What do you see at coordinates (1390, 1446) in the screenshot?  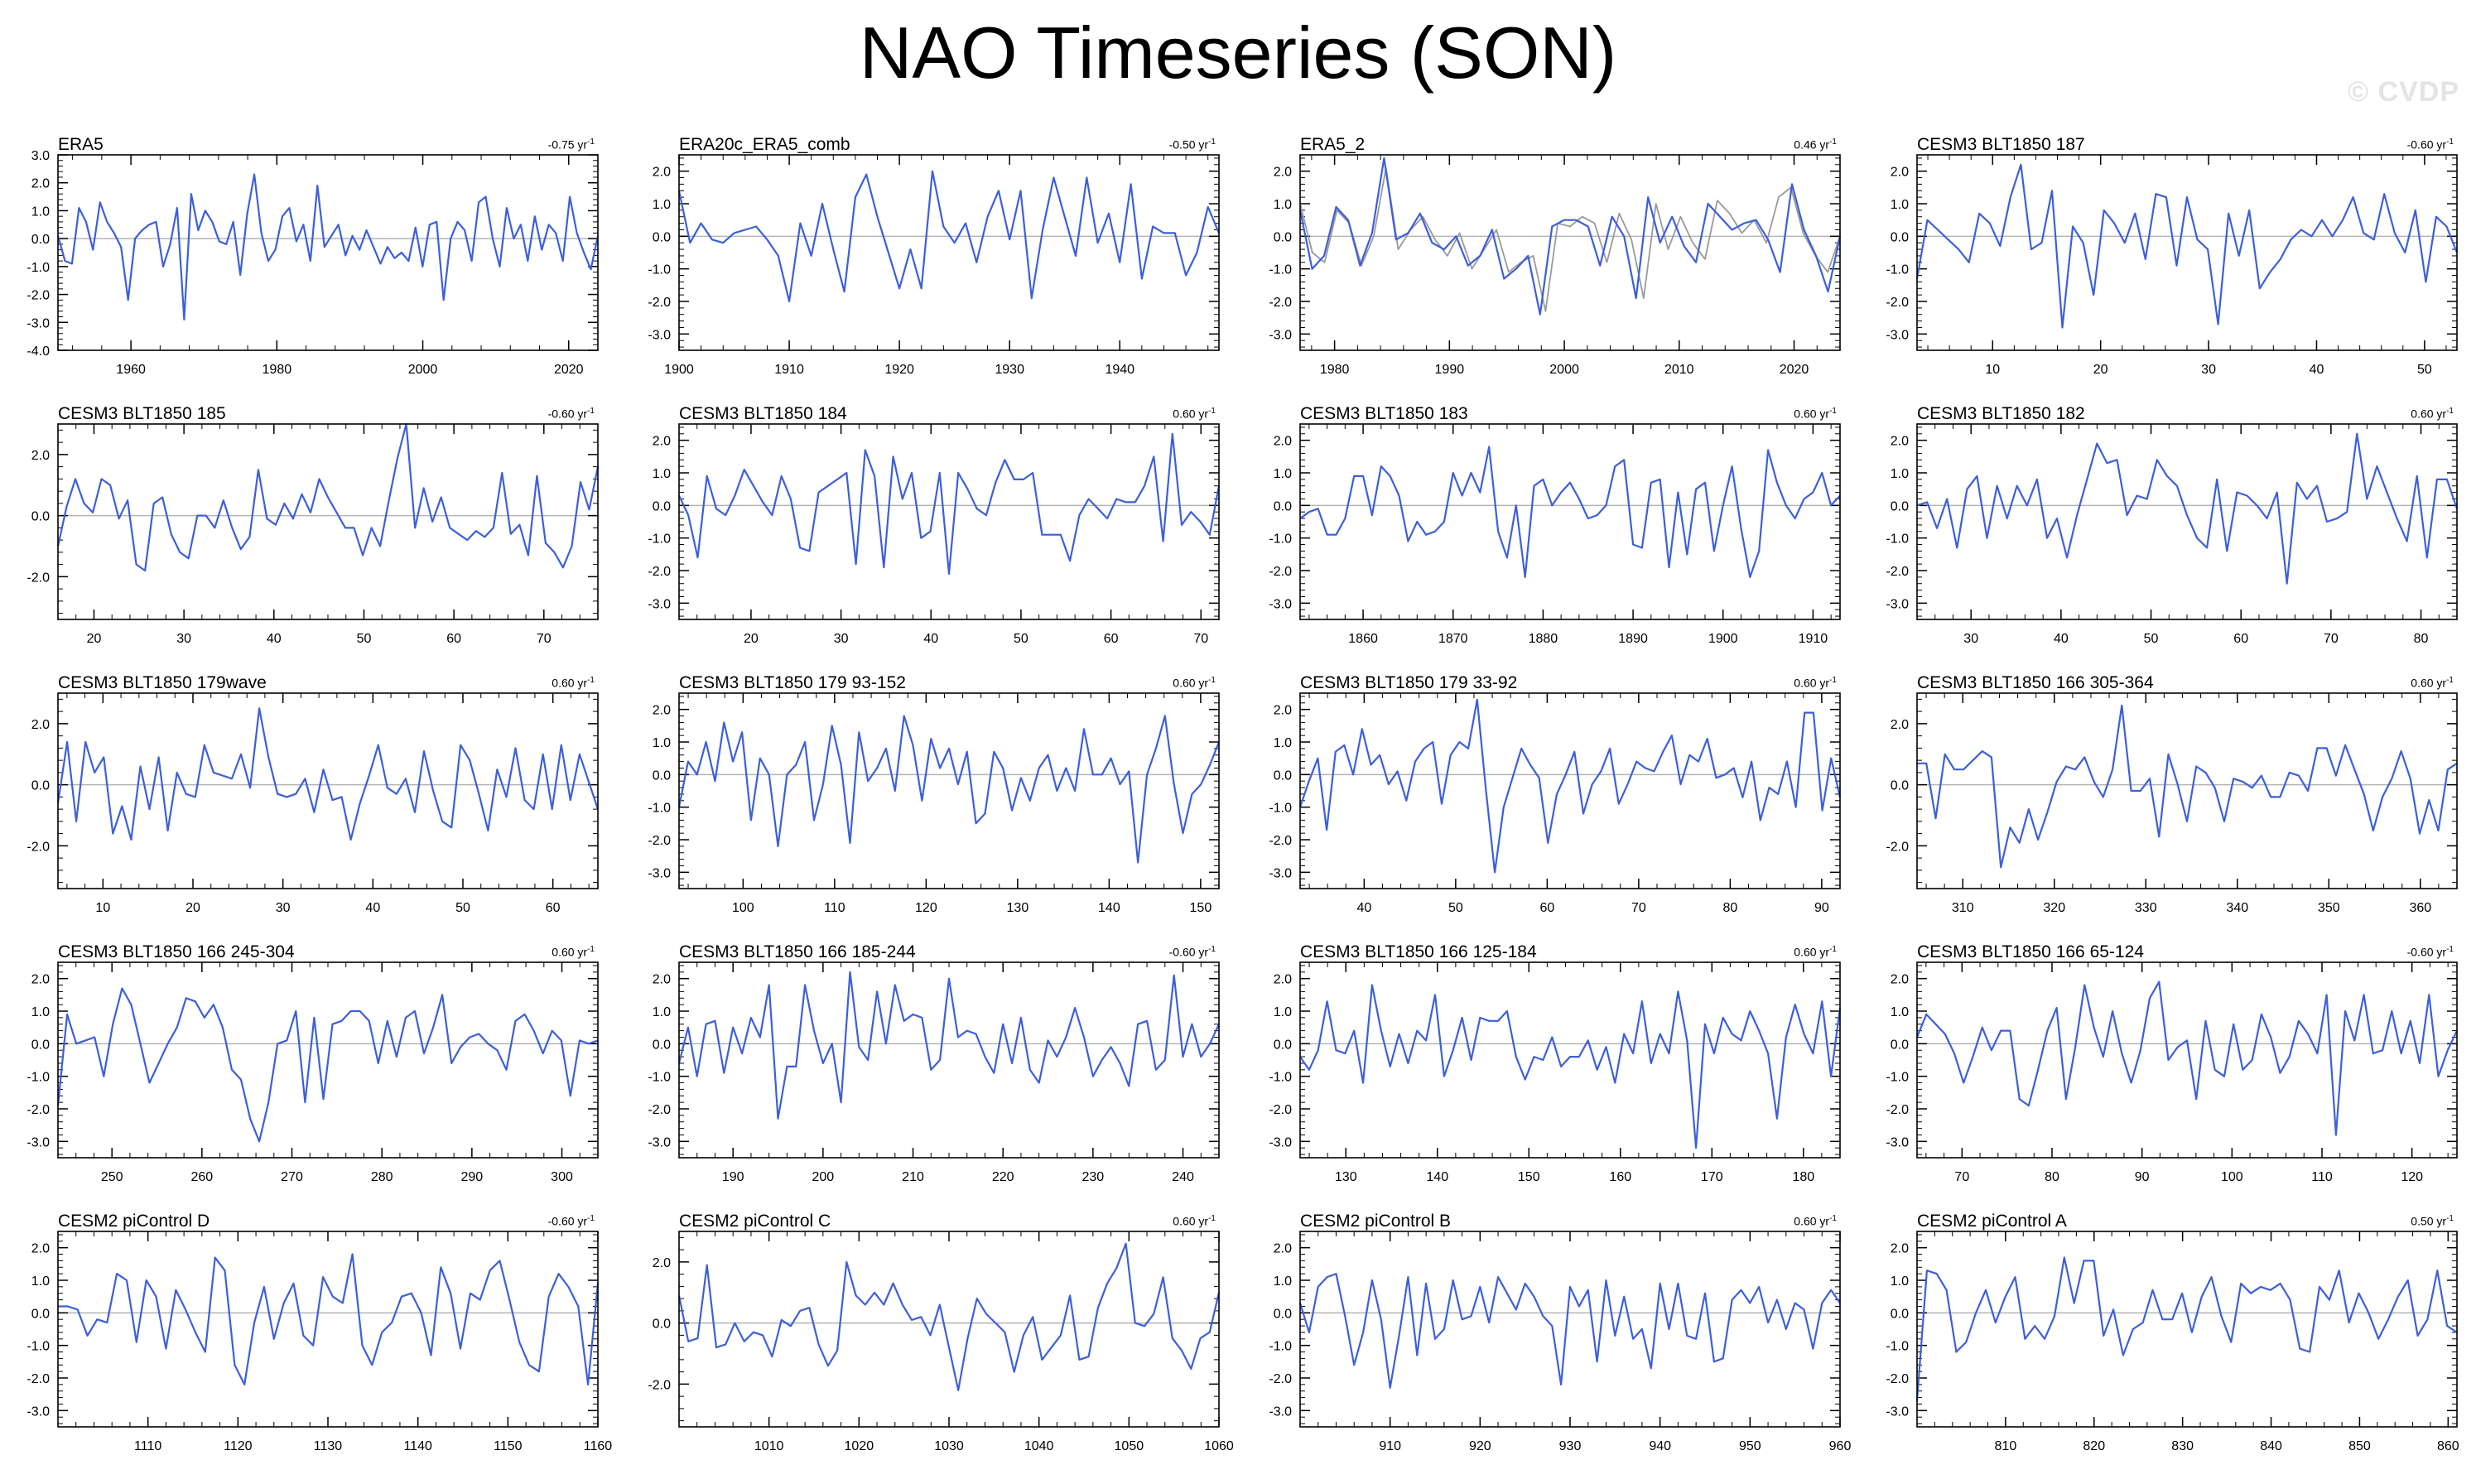 I see `x-tick-label: 910` at bounding box center [1390, 1446].